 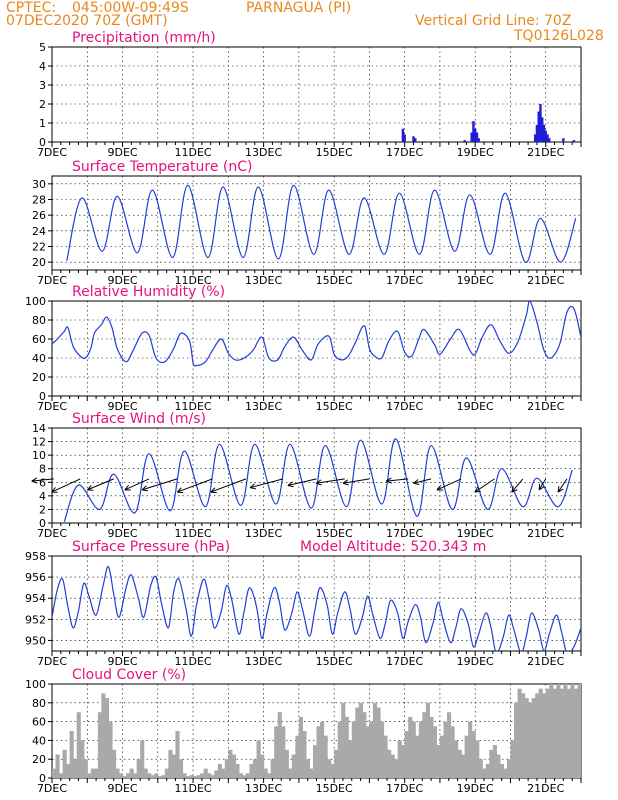 I want to click on wind-xtick-label: 9DEC, so click(x=122, y=533).